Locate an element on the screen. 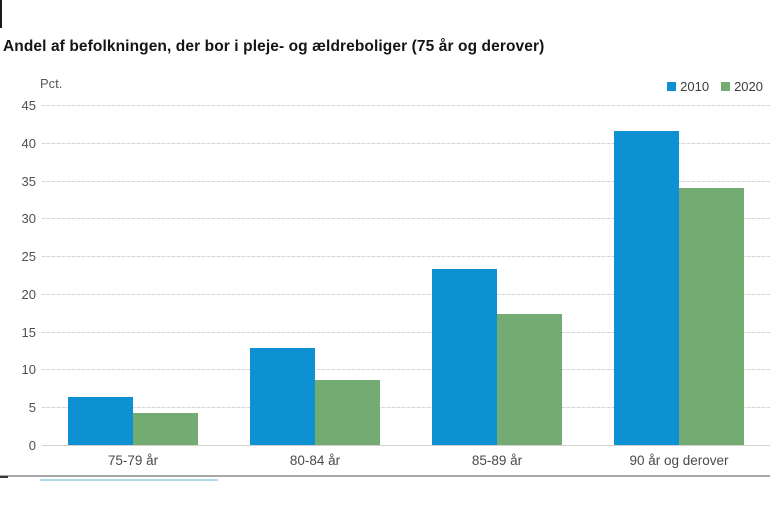 The height and width of the screenshot is (513, 770). y-tick-label-15: 15 is located at coordinates (28, 332).